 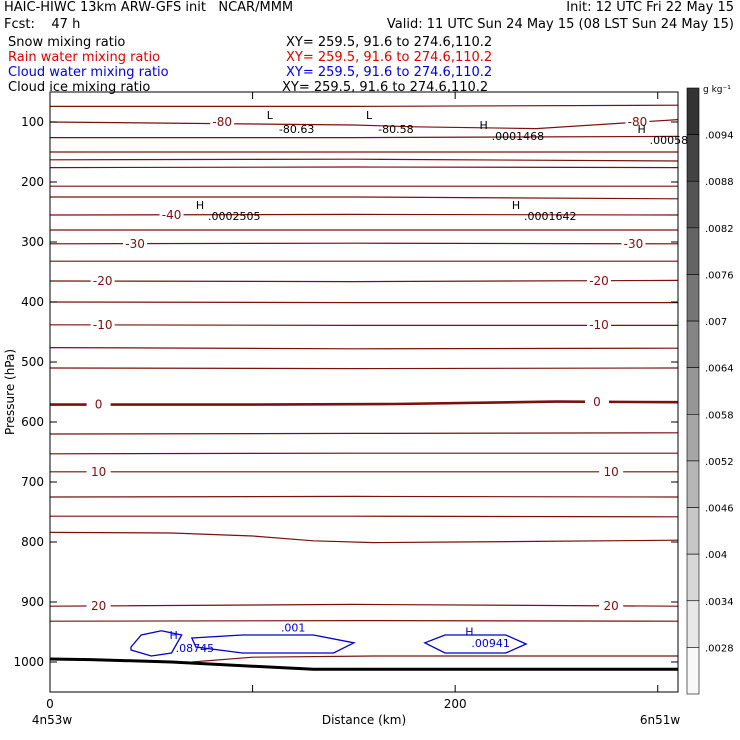 What do you see at coordinates (389, 42) in the screenshot?
I see `field-xy-snow: XY= 259.5, 91.6 to 274.6,110.2` at bounding box center [389, 42].